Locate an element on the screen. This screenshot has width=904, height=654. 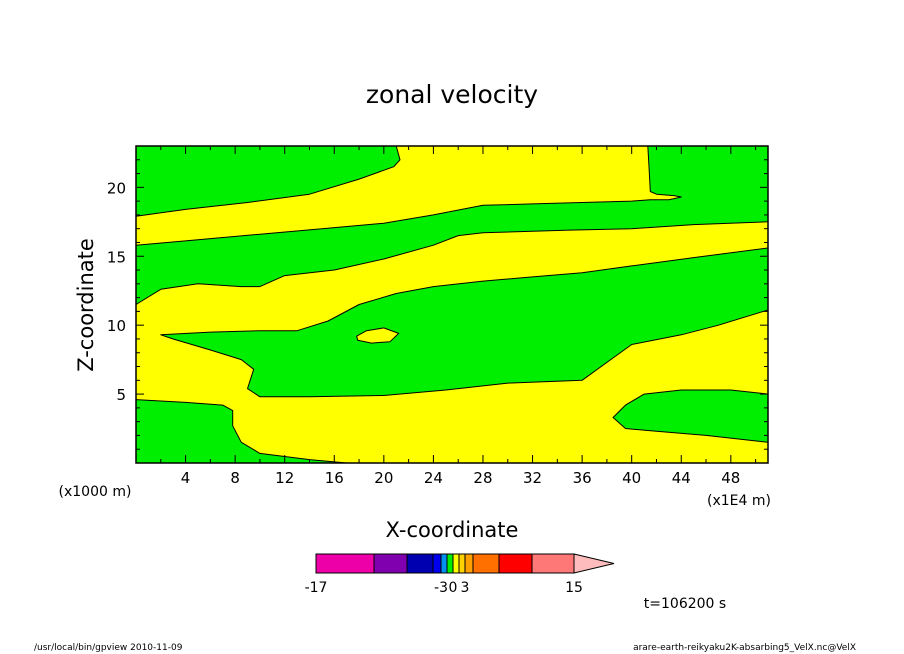
colorbar-arrow is located at coordinates (594, 563).